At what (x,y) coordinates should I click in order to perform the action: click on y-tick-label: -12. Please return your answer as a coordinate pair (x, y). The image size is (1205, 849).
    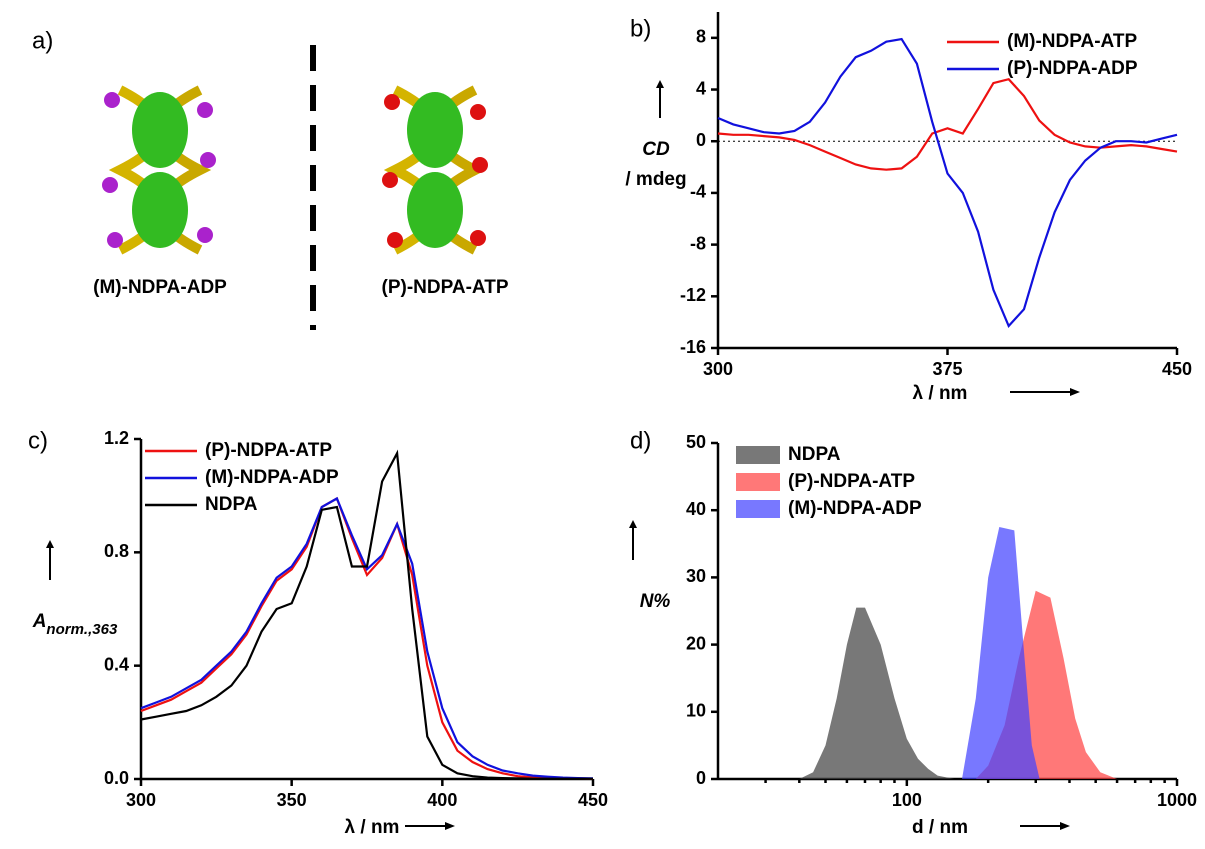
    Looking at the image, I should click on (693, 295).